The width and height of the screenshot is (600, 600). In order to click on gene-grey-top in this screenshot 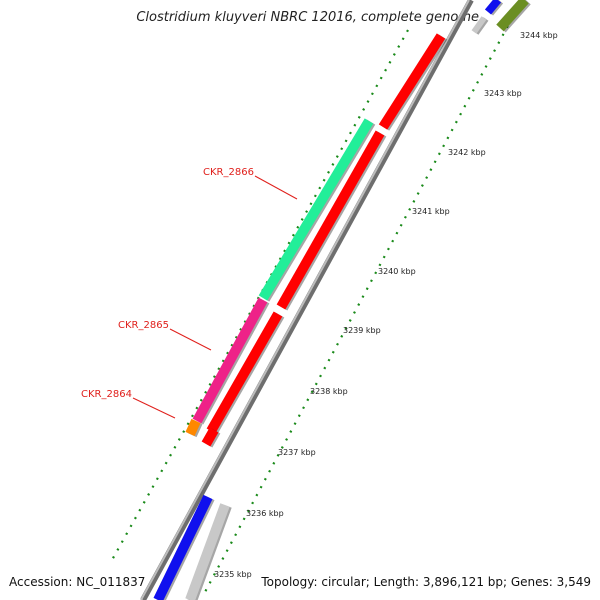, I will do `click(479, 25)`.